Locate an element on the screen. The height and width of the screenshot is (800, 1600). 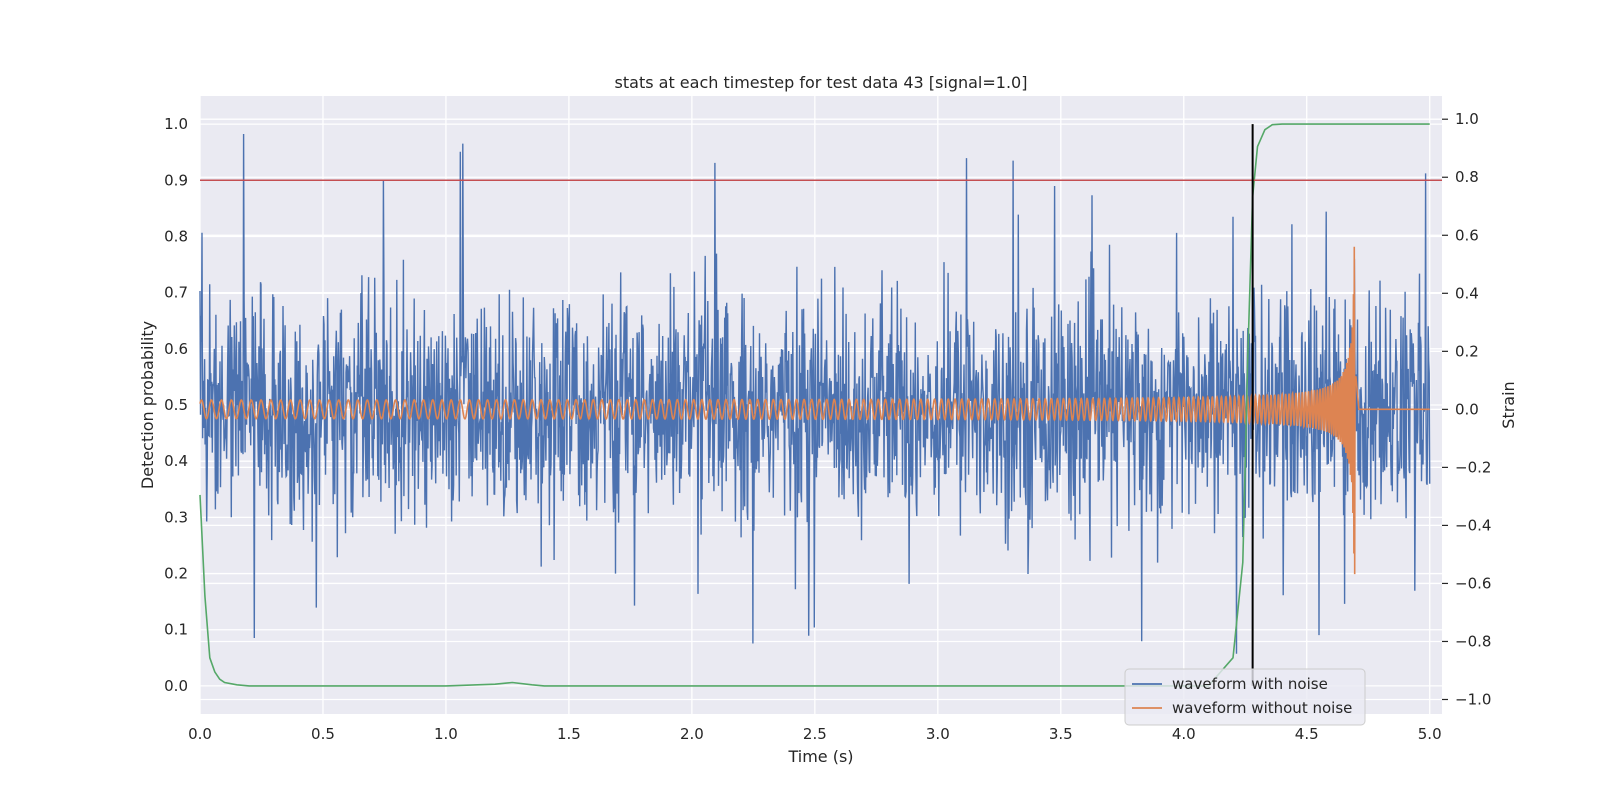
y-tick-label-right-6: 0.2 is located at coordinates (1467, 351).